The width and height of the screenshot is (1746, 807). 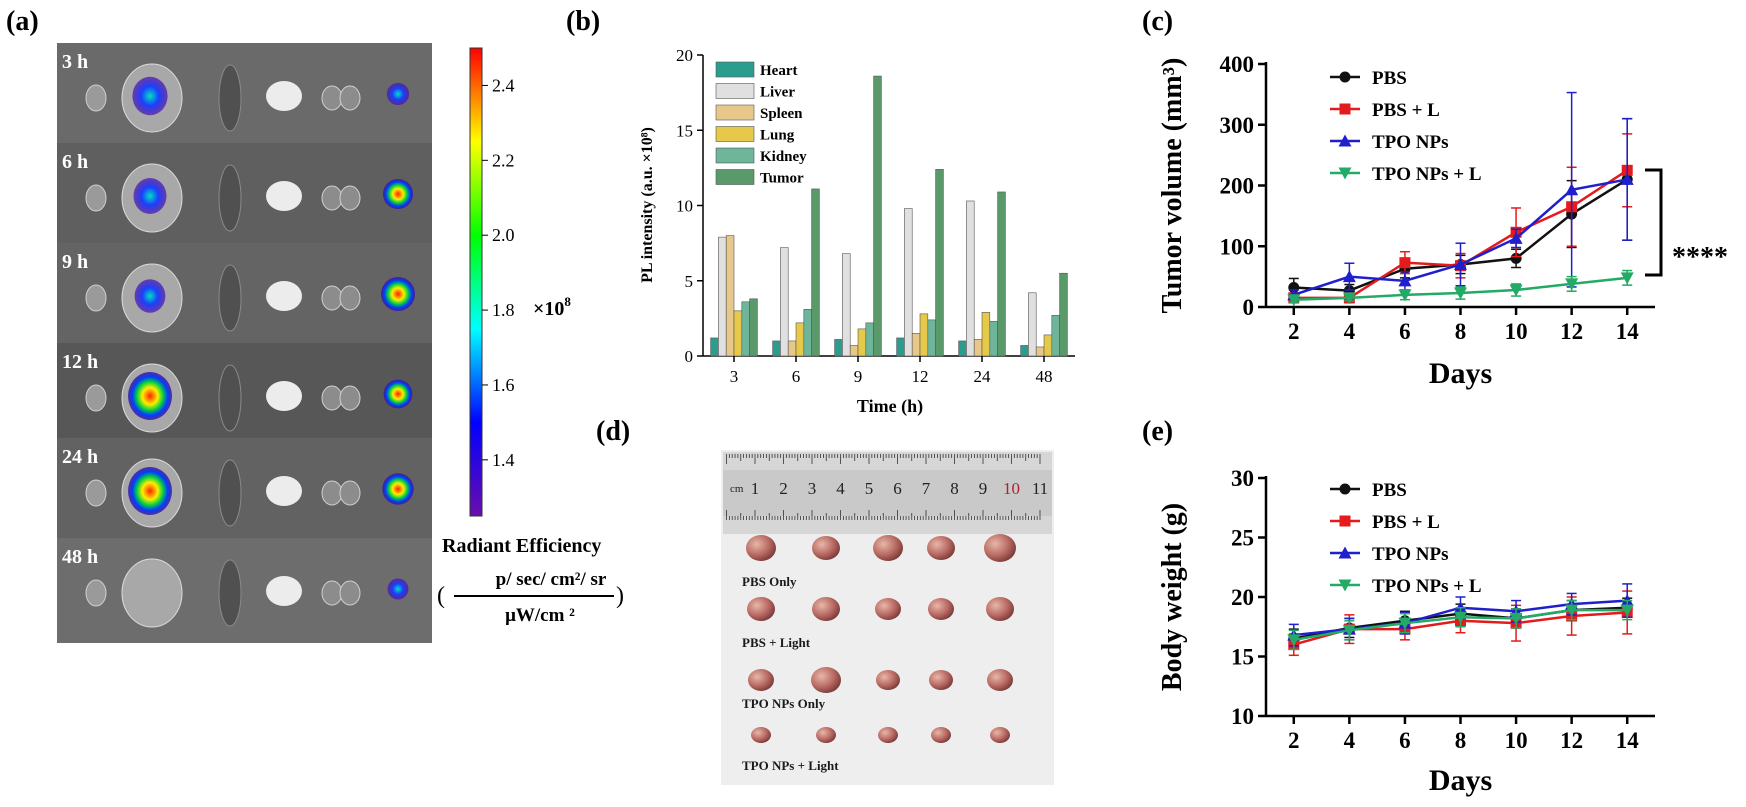 What do you see at coordinates (783, 488) in the screenshot?
I see `ruler-number: 2` at bounding box center [783, 488].